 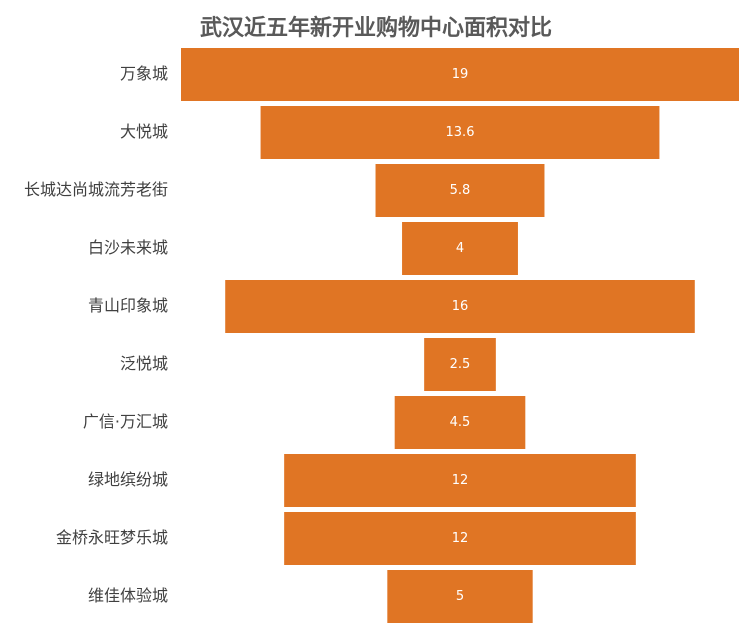 I want to click on category-label: 白沙未来城, so click(x=128, y=247).